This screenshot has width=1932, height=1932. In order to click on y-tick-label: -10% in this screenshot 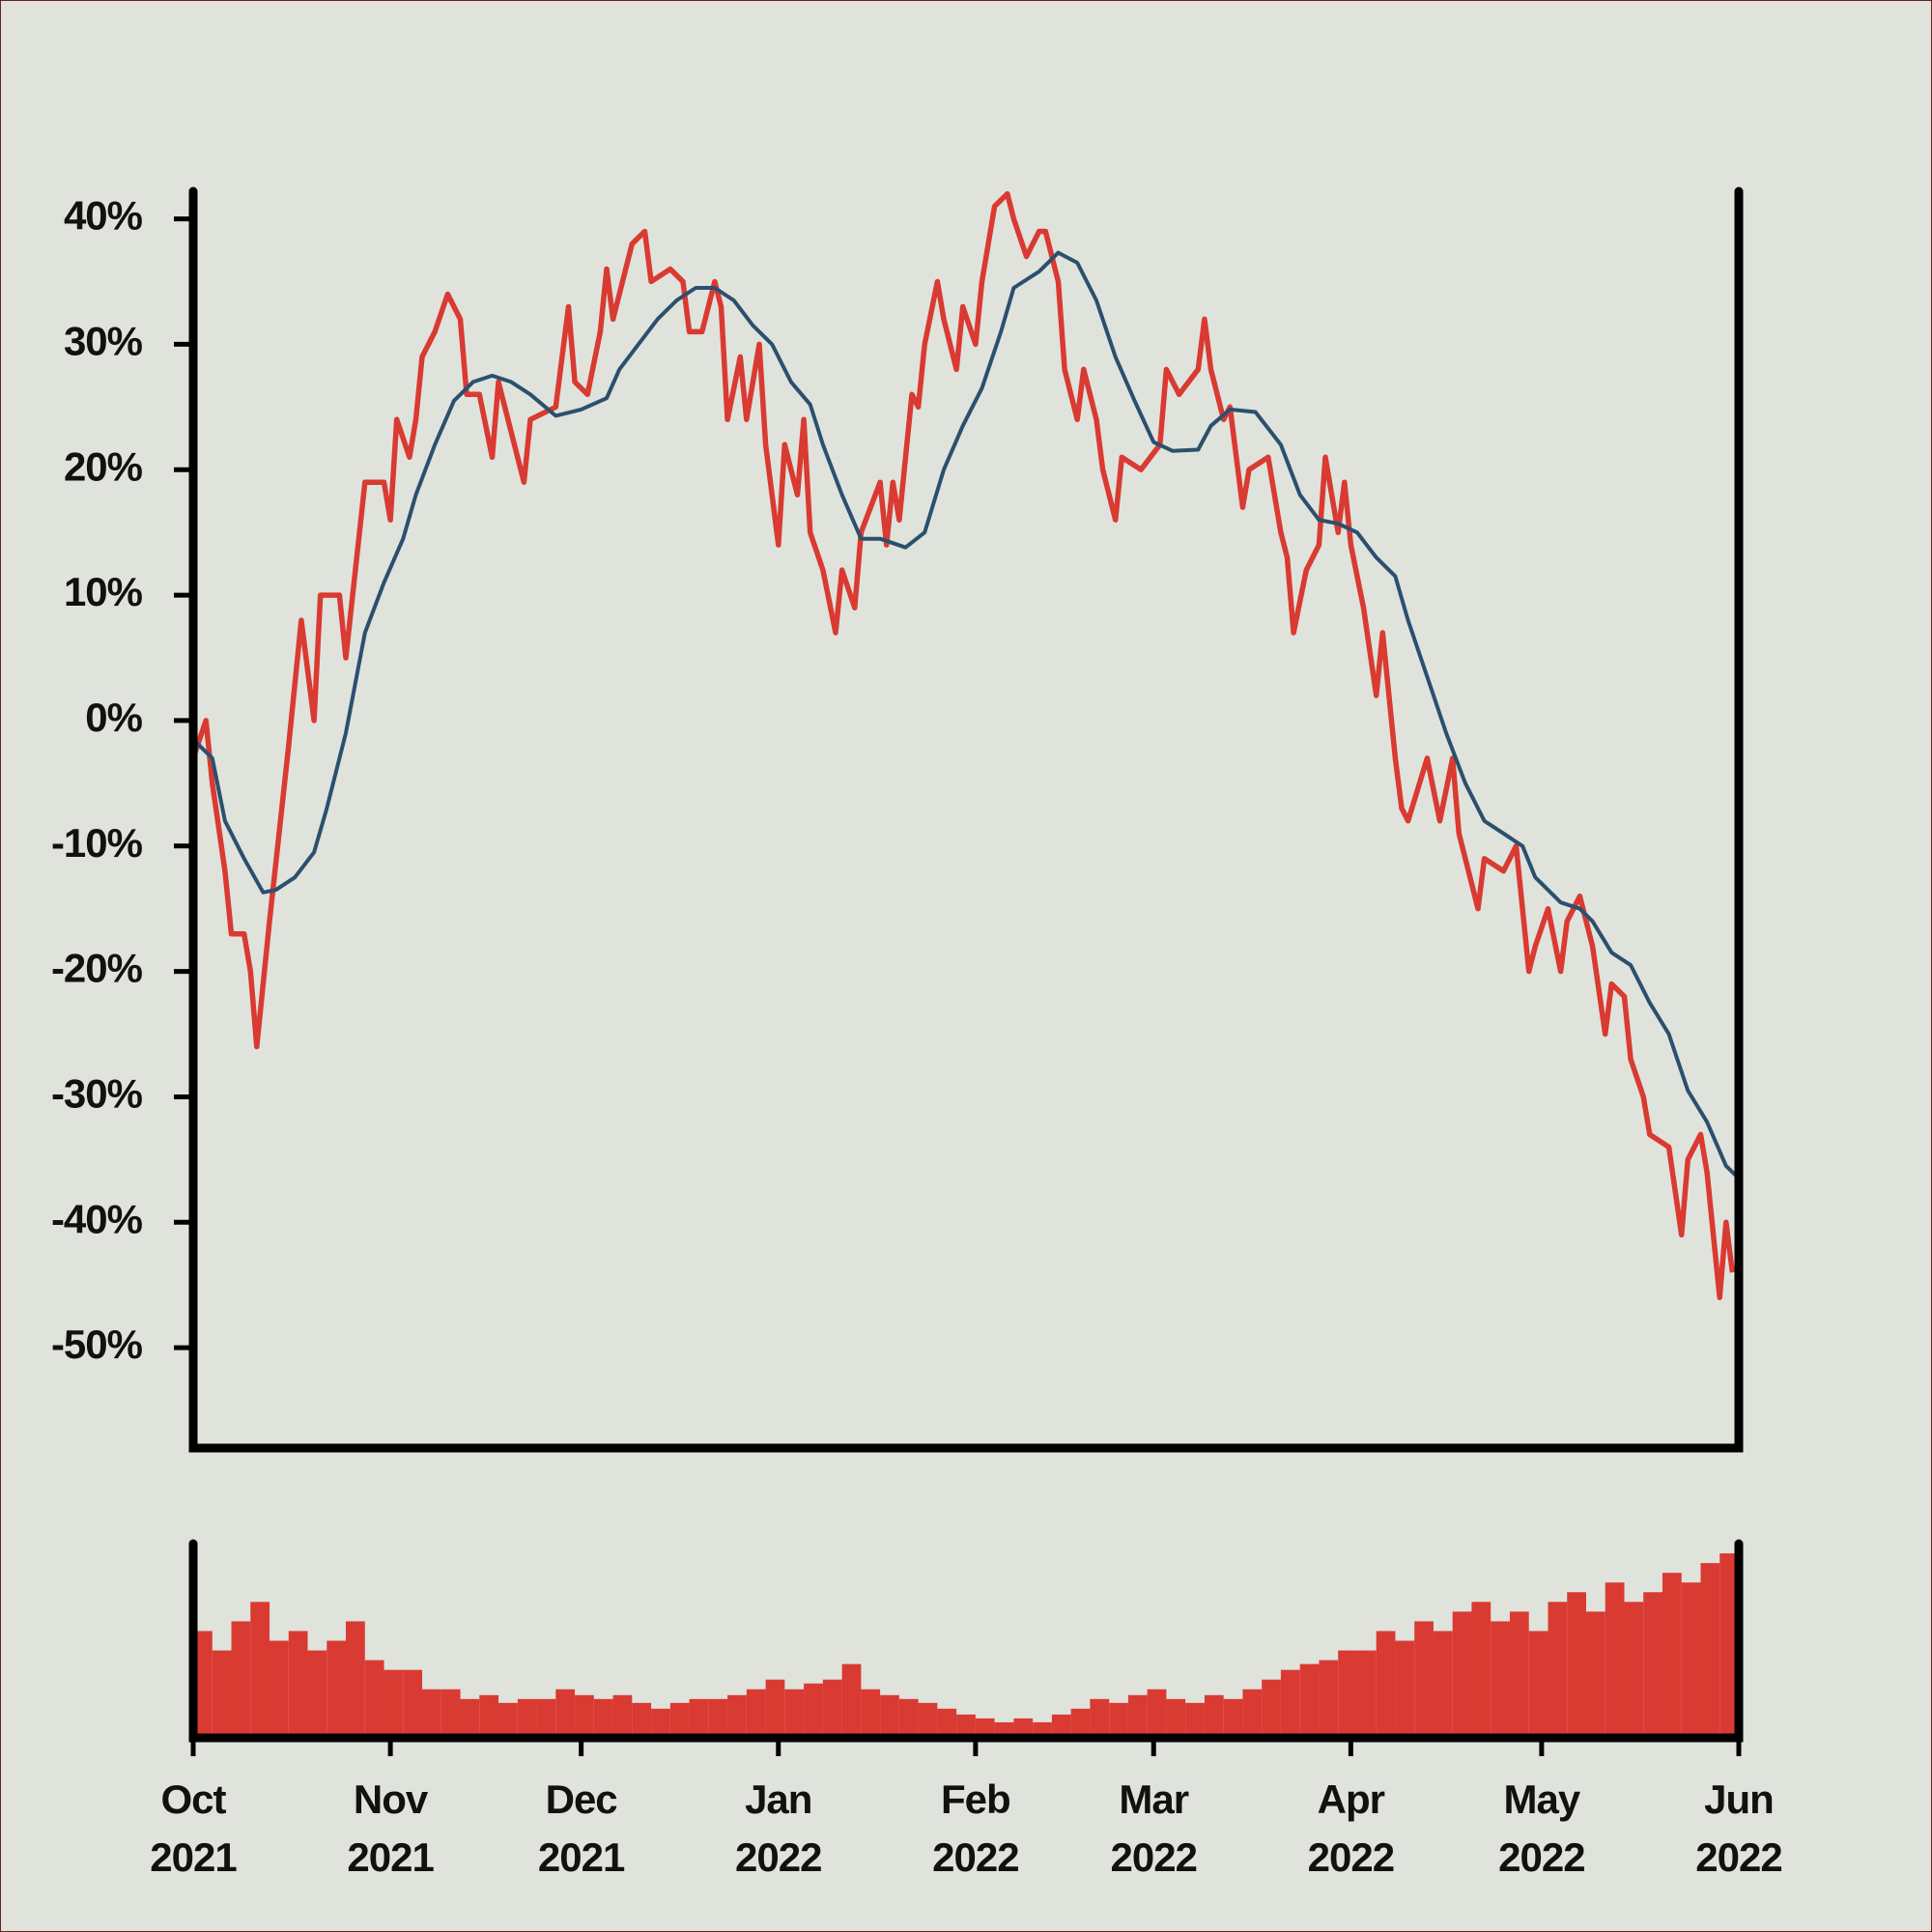, I will do `click(97, 843)`.